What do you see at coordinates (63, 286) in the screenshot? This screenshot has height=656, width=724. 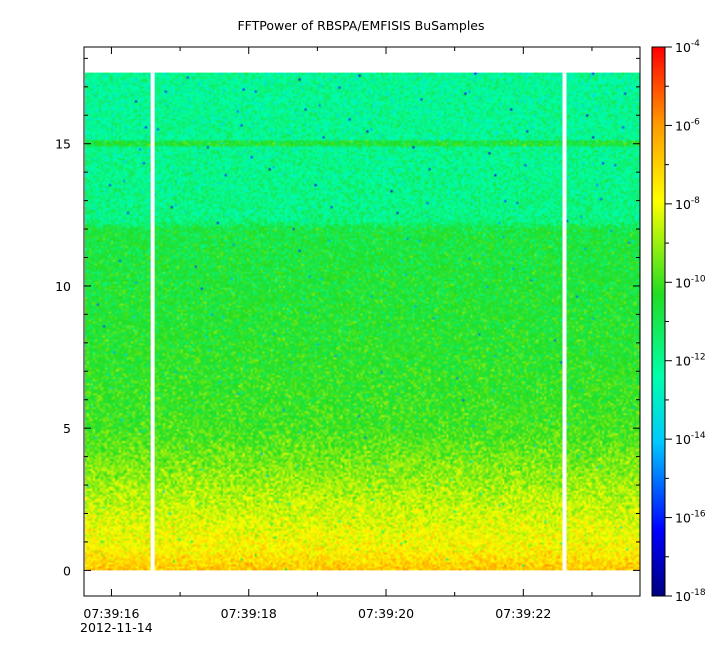 I see `y-tick-label: 10` at bounding box center [63, 286].